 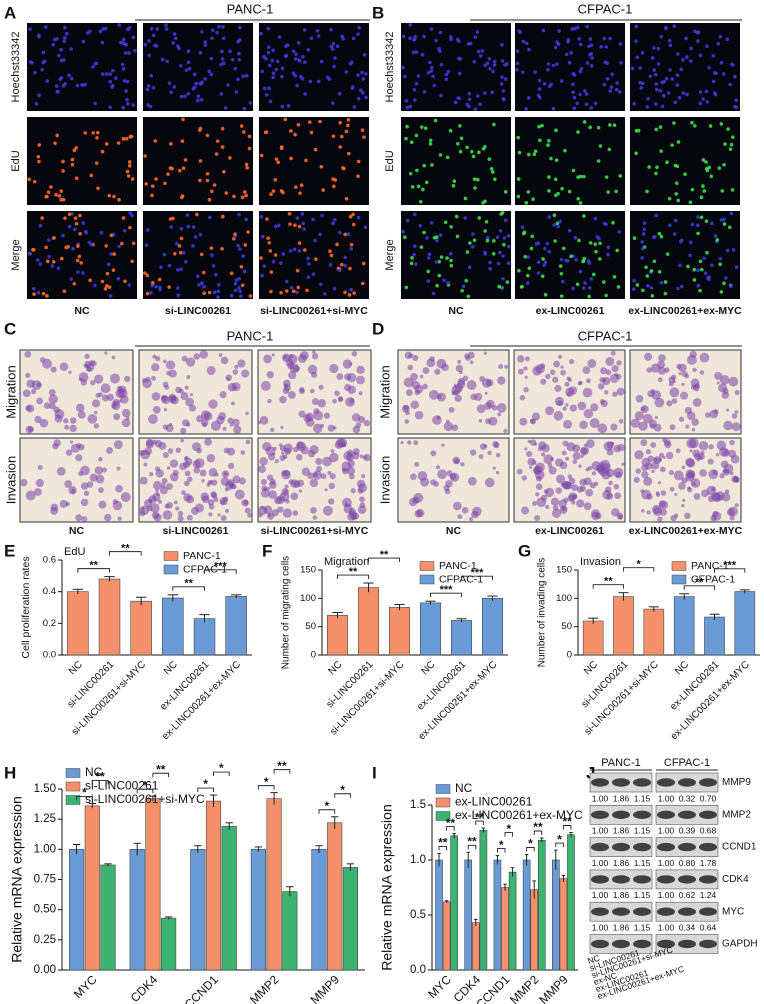 What do you see at coordinates (621, 927) in the screenshot?
I see `band-value: 1.86` at bounding box center [621, 927].